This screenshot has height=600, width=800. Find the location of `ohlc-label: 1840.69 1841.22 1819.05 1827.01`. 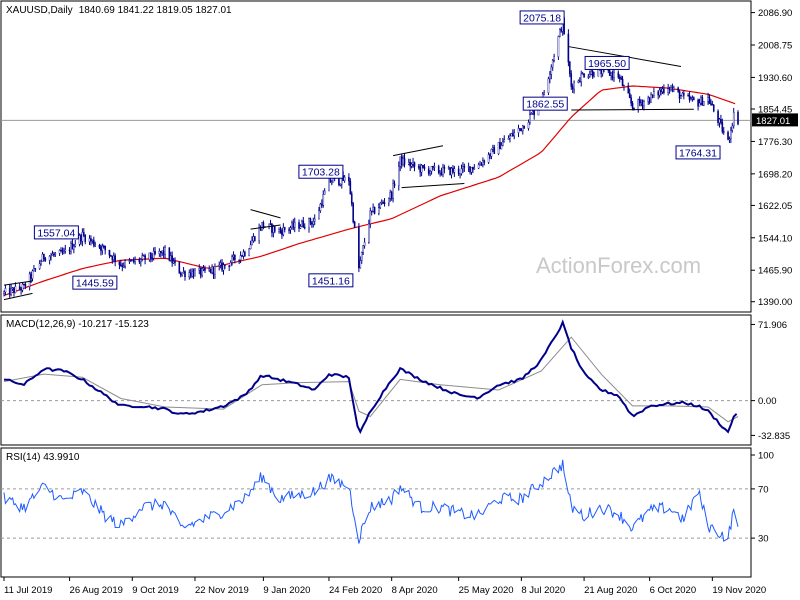

ohlc-label: 1840.69 1841.22 1819.05 1827.01 is located at coordinates (155, 10).